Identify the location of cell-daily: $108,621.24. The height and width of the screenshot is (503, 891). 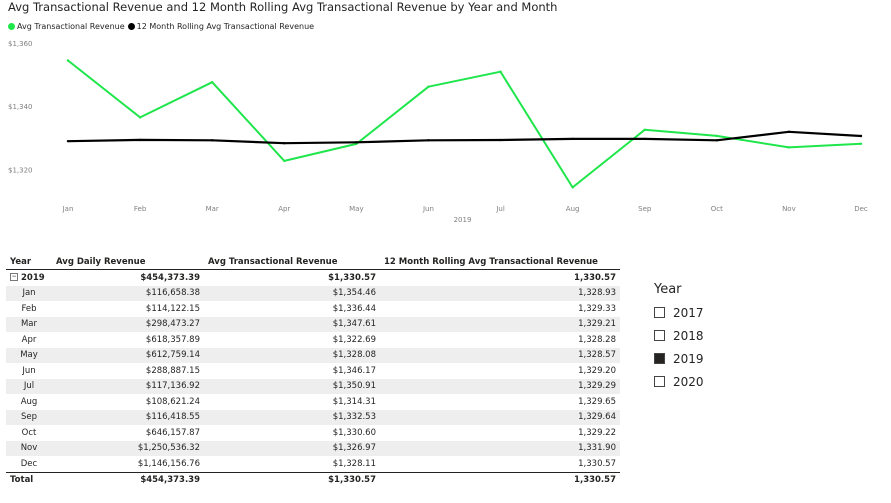
(128, 402).